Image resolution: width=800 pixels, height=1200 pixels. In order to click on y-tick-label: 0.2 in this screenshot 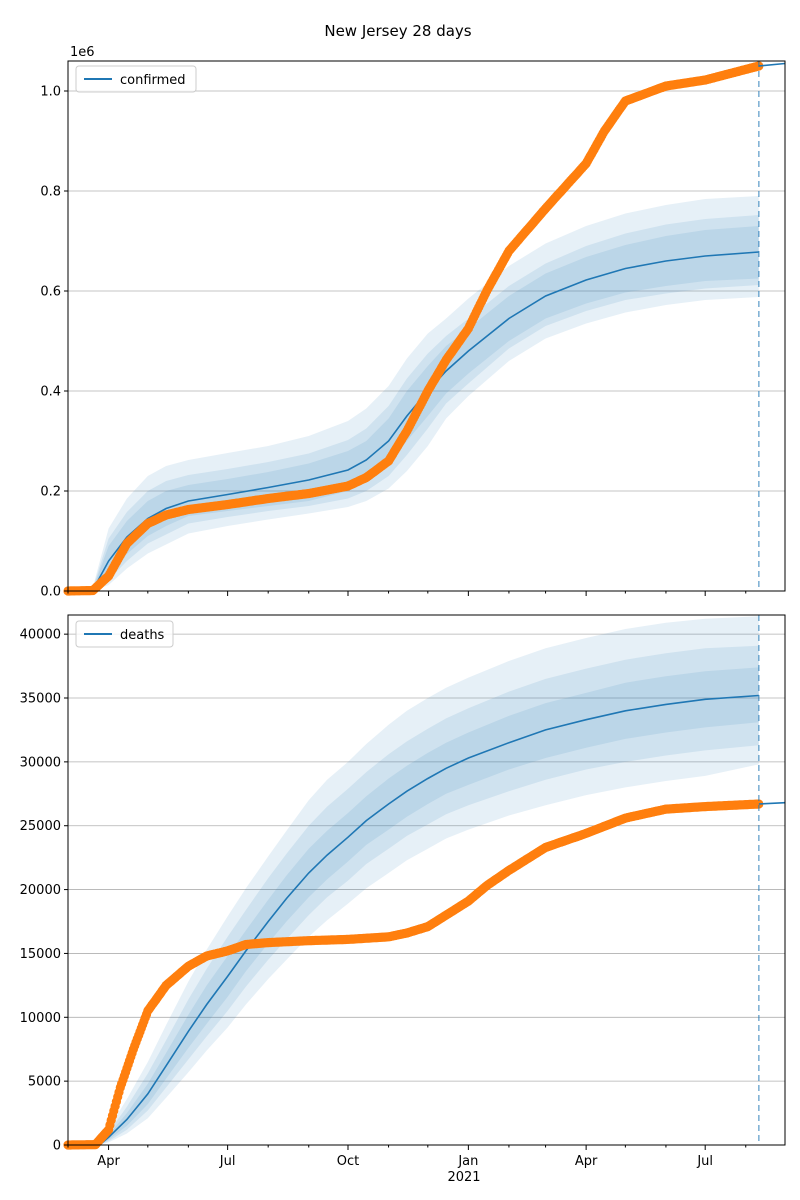, I will do `click(50, 492)`.